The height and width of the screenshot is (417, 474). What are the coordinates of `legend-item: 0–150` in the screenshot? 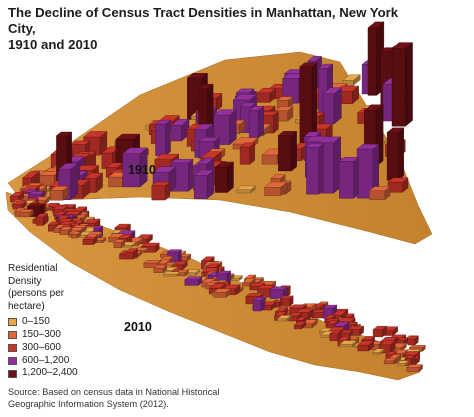 It's located at (63, 322).